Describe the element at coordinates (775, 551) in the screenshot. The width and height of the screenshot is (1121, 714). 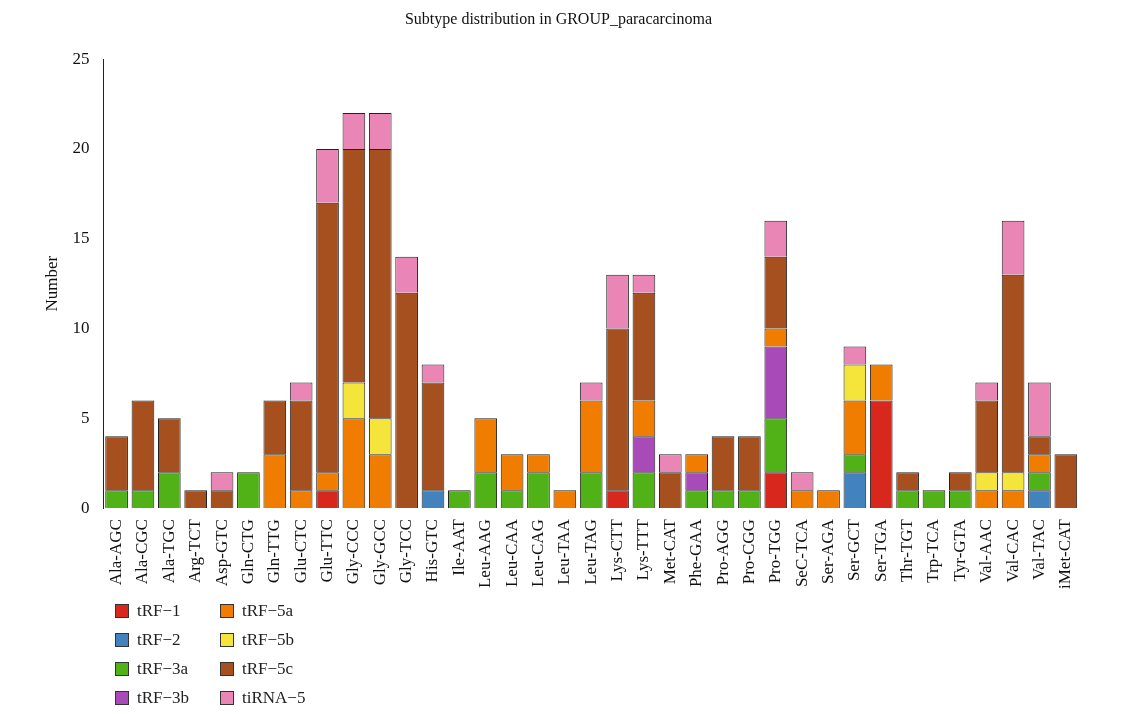
I see `x-tick-label: Pro-TGG` at that location.